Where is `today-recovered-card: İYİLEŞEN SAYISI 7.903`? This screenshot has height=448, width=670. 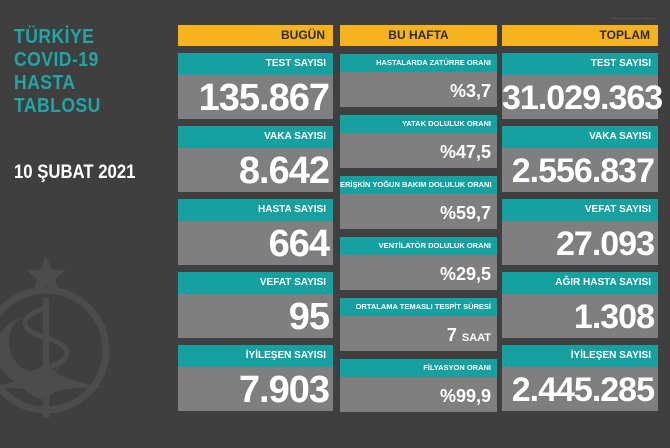 today-recovered-card: İYİLEŞEN SAYISI 7.903 is located at coordinates (255, 378).